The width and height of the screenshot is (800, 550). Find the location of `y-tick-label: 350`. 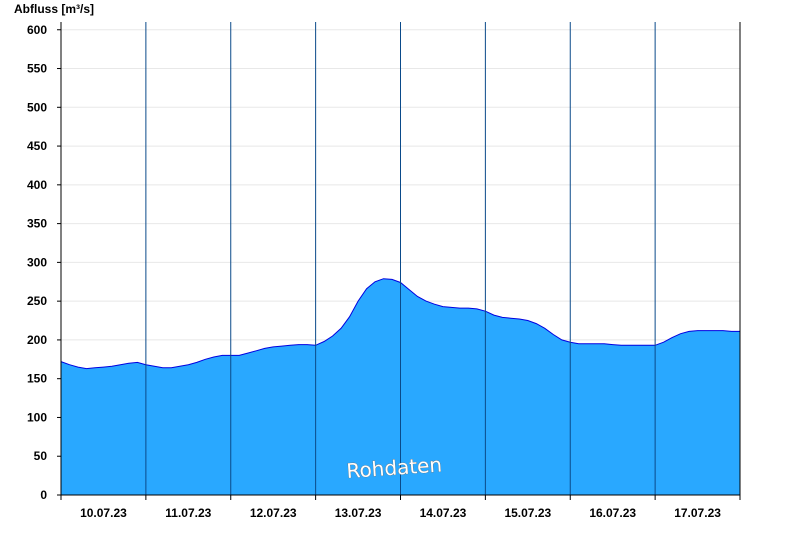

y-tick-label: 350 is located at coordinates (37, 224).